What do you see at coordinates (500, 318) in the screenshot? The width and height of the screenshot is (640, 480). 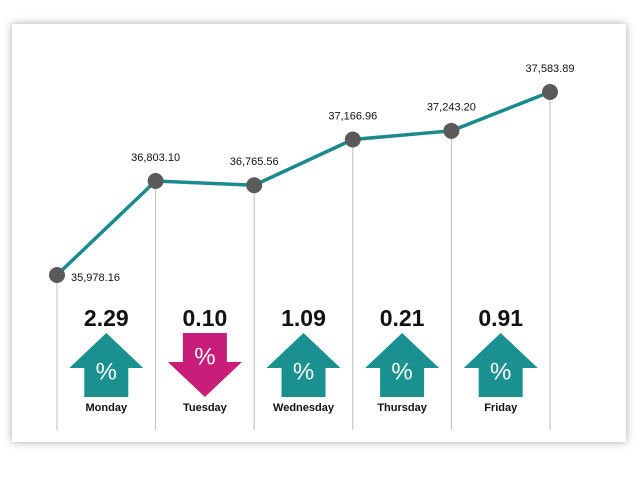 I see `change-value: 0.91` at bounding box center [500, 318].